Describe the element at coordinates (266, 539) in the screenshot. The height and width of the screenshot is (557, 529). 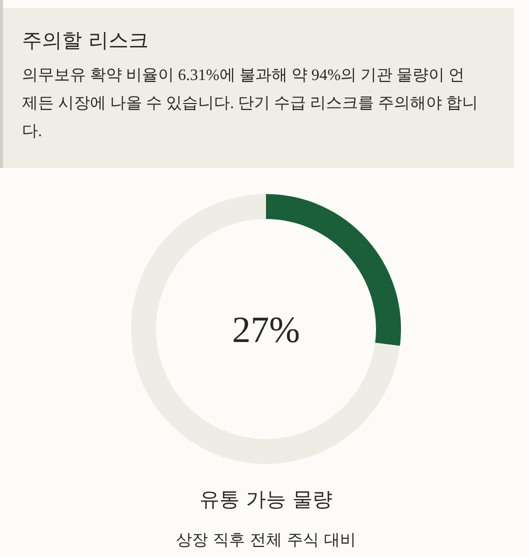
I see `text: 상장 직후 전체 주식 대비` at that location.